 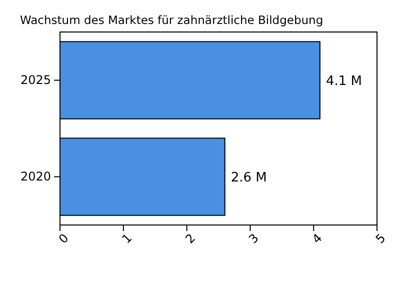 What do you see at coordinates (380, 238) in the screenshot?
I see `x-tick-label: 5` at bounding box center [380, 238].